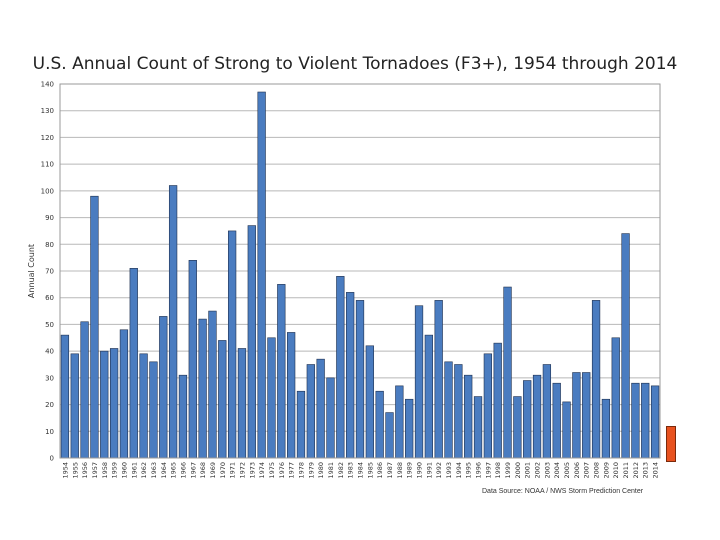  Describe the element at coordinates (193, 470) in the screenshot. I see `x-tick-label: 1967` at that location.